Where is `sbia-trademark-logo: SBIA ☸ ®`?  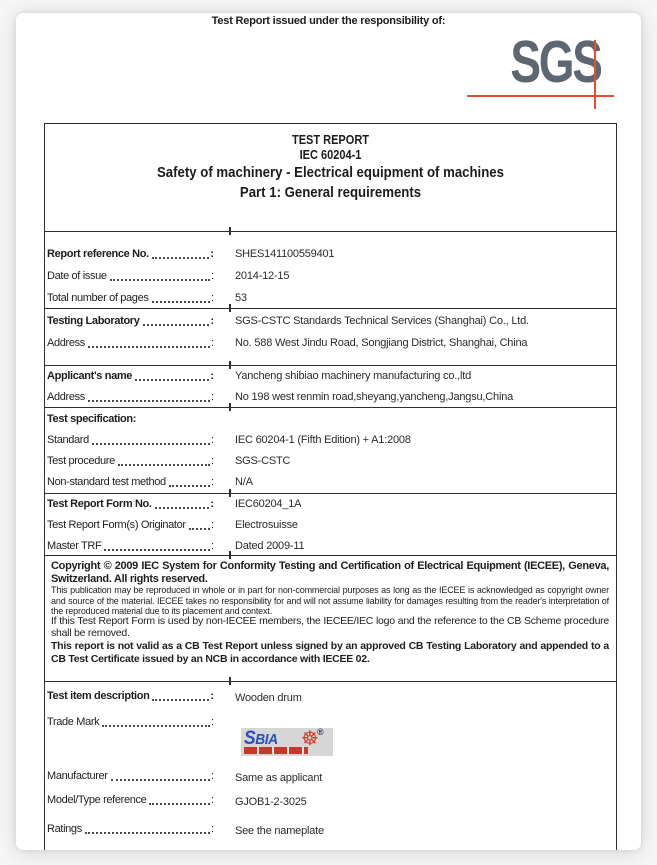 sbia-trademark-logo: SBIA ☸ ® is located at coordinates (287, 741).